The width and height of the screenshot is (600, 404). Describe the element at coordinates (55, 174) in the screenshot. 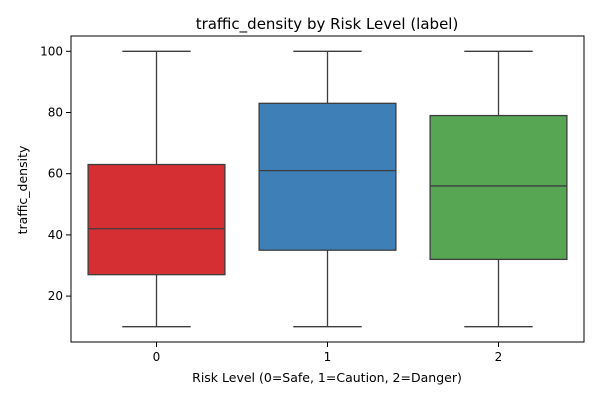

I see `y-tick-label-60: 60` at that location.